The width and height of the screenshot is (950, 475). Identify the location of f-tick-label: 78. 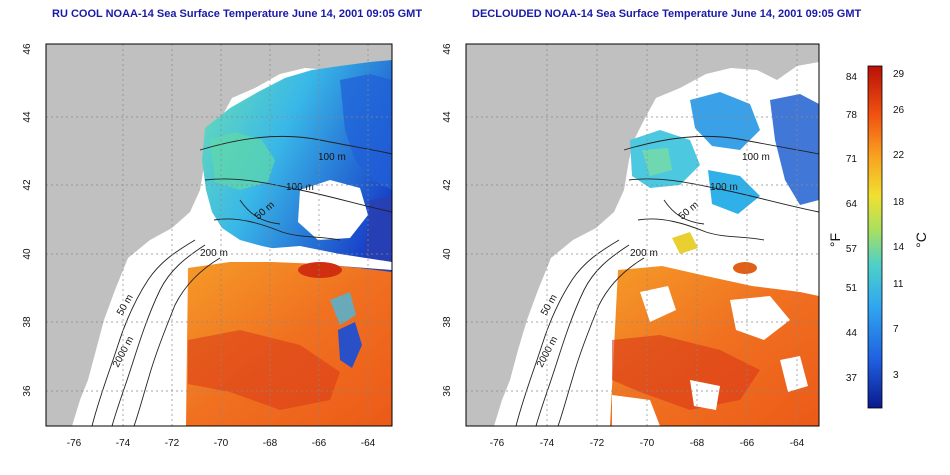
(852, 115).